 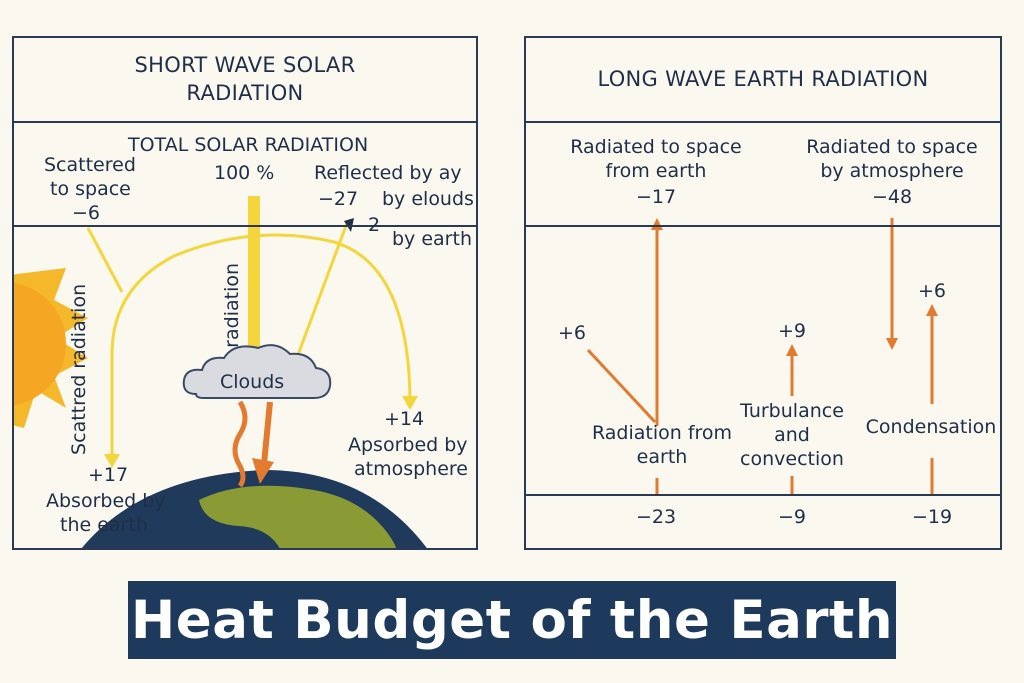 I want to click on sun-icon, so click(x=51, y=348).